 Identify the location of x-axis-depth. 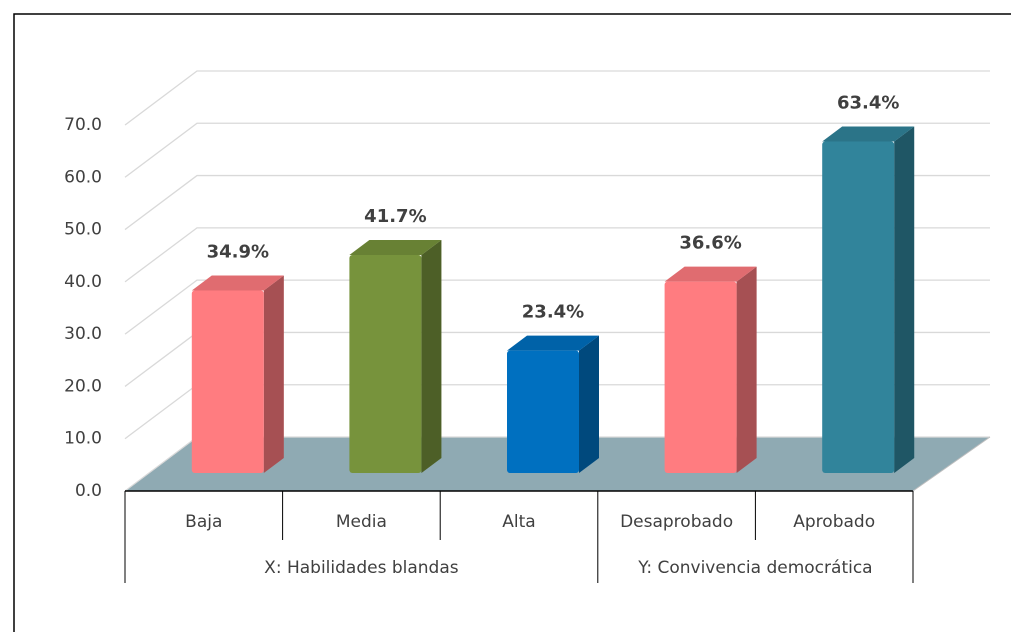
(951, 464).